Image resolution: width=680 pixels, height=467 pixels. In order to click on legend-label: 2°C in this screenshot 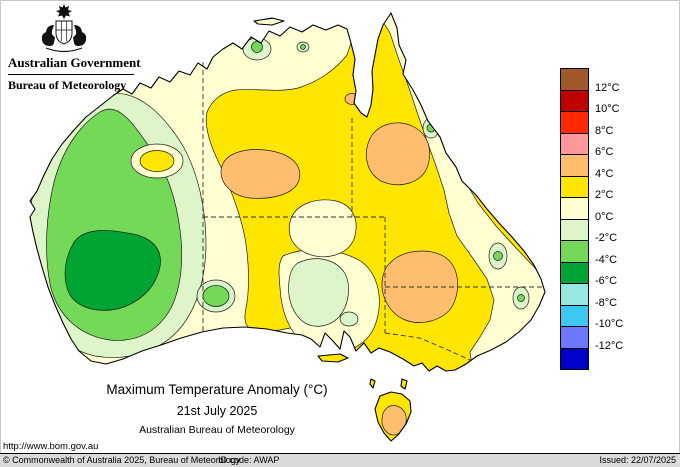, I will do `click(604, 195)`.